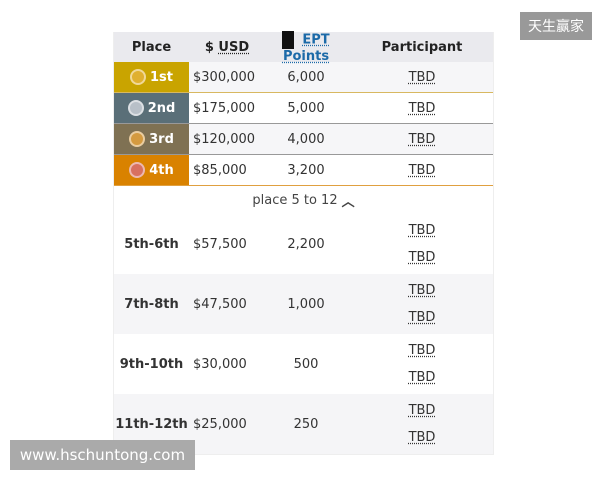 Image resolution: width=600 pixels, height=480 pixels. I want to click on place-cell: 11th-12th, so click(151, 424).